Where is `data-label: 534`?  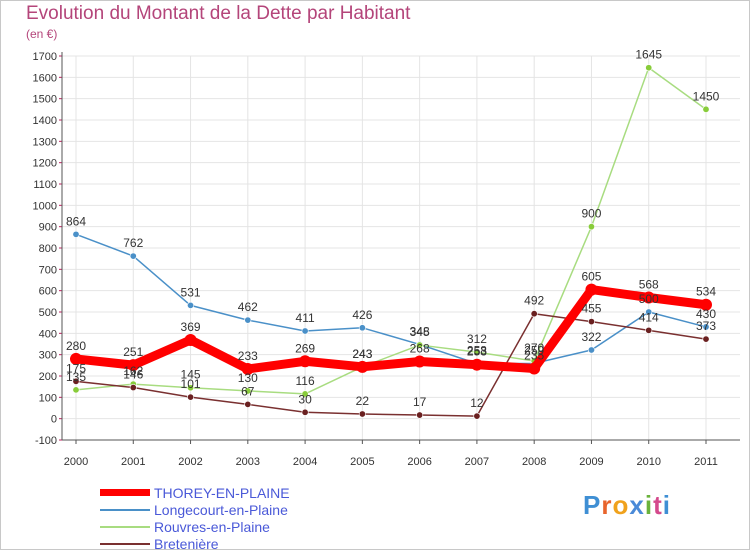
data-label: 534 is located at coordinates (706, 292).